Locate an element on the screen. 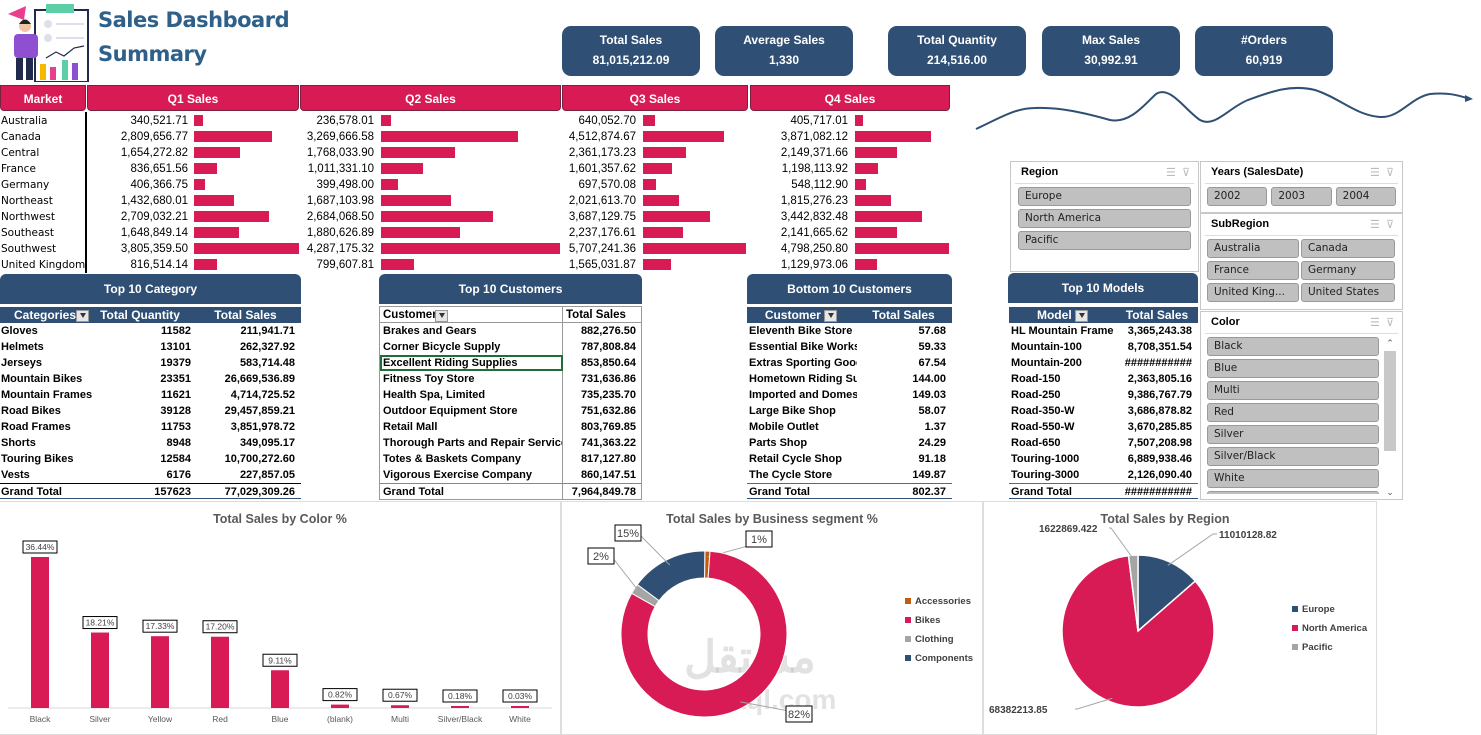 The image size is (1481, 735). quarter-sales-value: 399,498.00 is located at coordinates (345, 185).